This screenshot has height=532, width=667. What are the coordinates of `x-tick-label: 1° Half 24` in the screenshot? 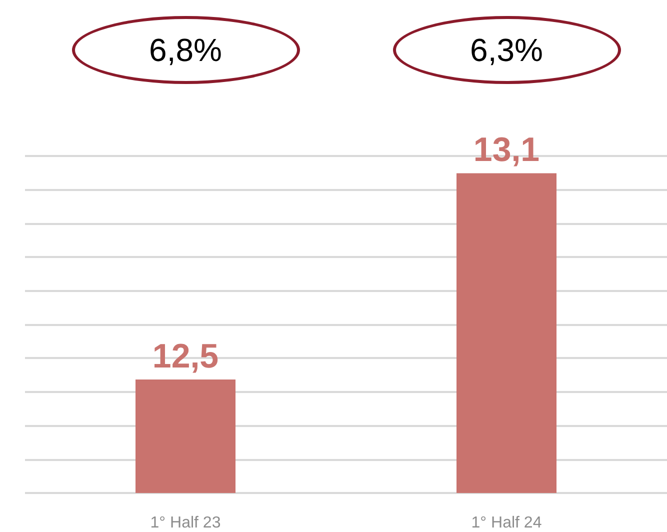 It's located at (506, 523).